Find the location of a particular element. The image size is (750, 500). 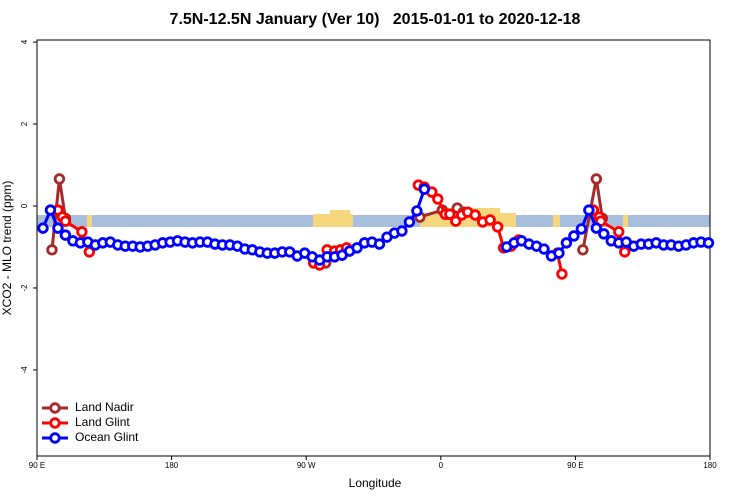

y-tick-label: -4 is located at coordinates (24, 370).